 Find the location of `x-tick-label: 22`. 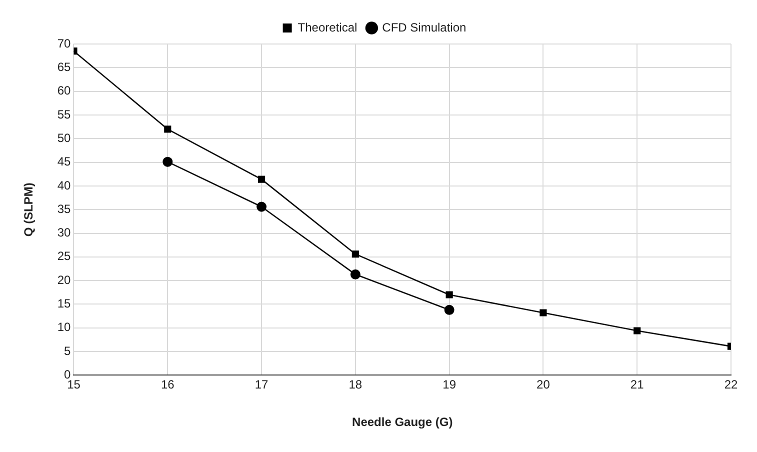

x-tick-label: 22 is located at coordinates (731, 385).